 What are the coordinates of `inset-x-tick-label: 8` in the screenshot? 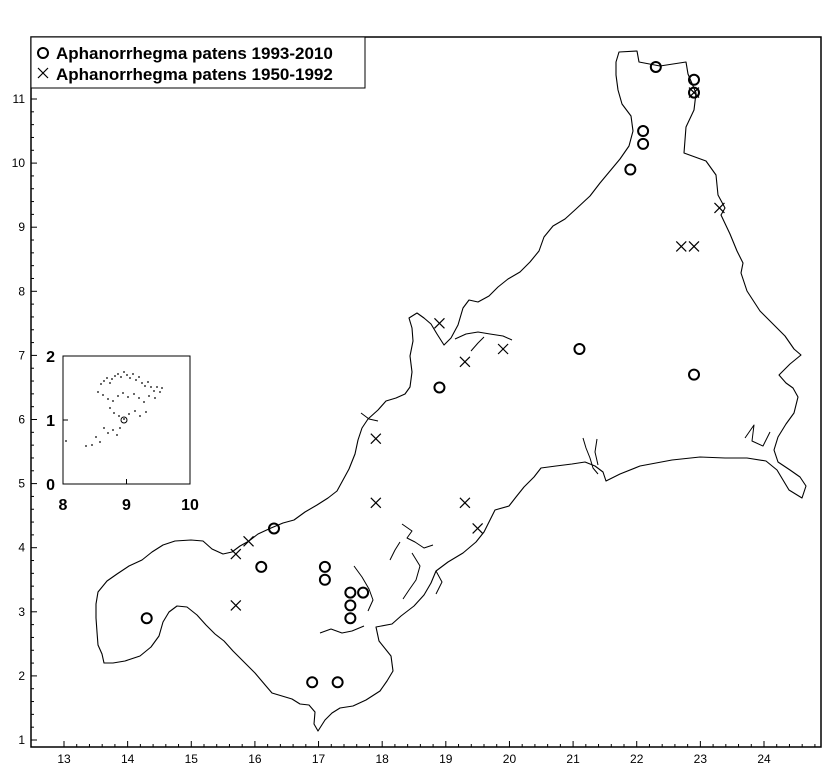 It's located at (63, 505).